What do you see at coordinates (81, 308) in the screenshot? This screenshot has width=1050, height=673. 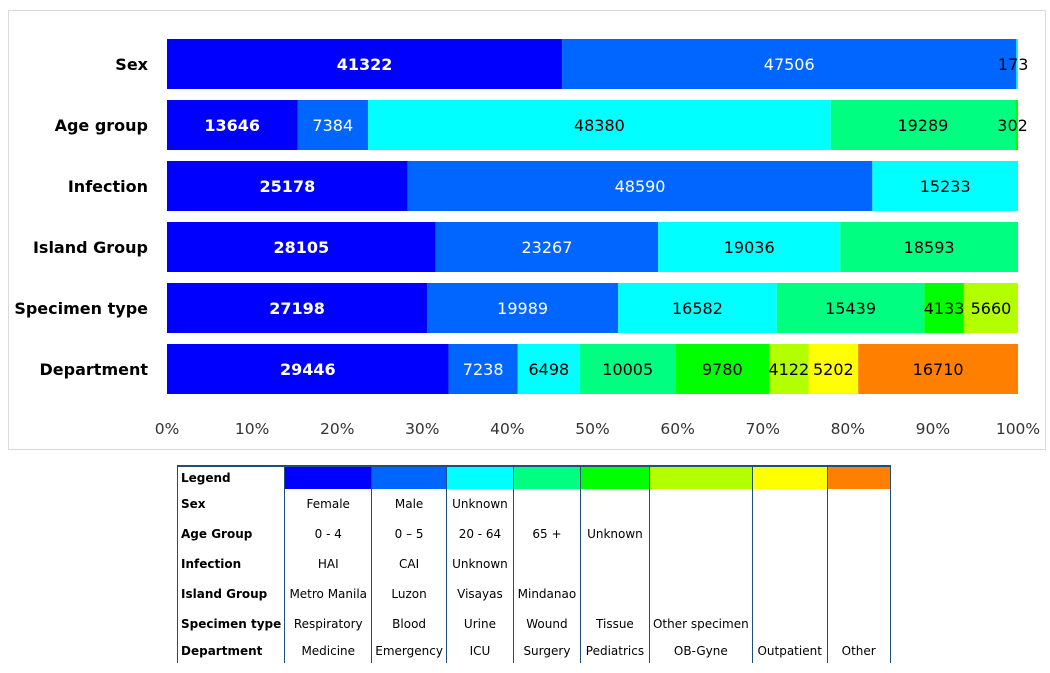 I see `category-label: Specimen type` at bounding box center [81, 308].